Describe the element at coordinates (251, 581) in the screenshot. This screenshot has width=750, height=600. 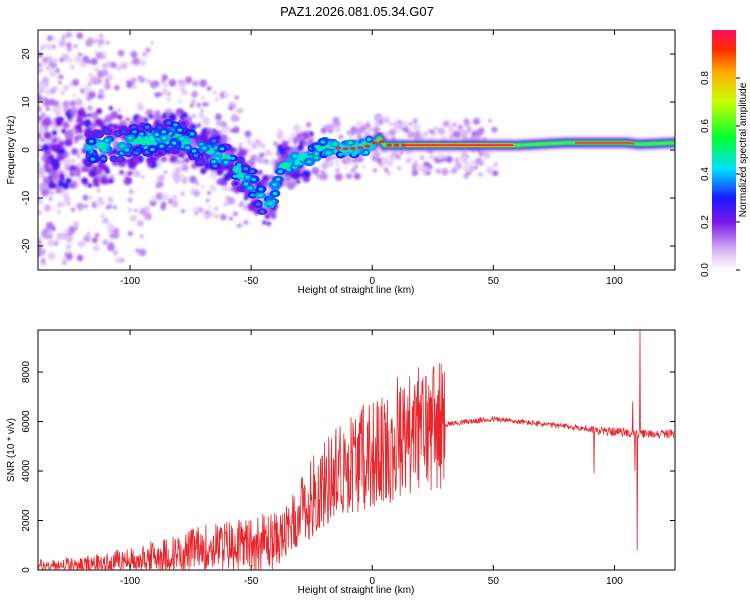
I see `snr-x-tick-label: -50` at that location.